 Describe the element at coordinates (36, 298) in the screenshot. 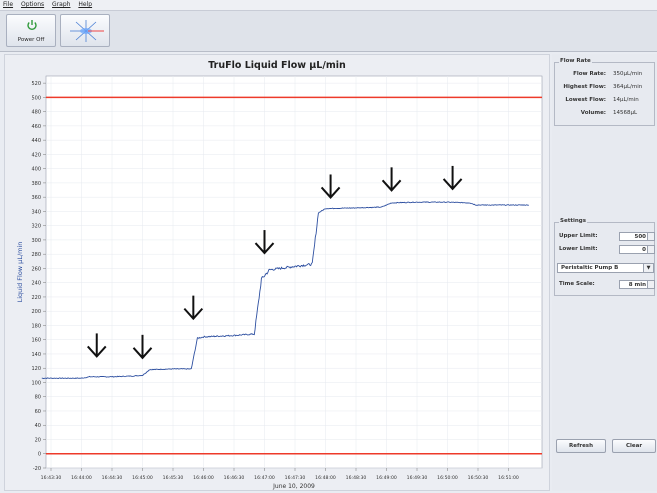

I see `y-tick-label: 220` at that location.